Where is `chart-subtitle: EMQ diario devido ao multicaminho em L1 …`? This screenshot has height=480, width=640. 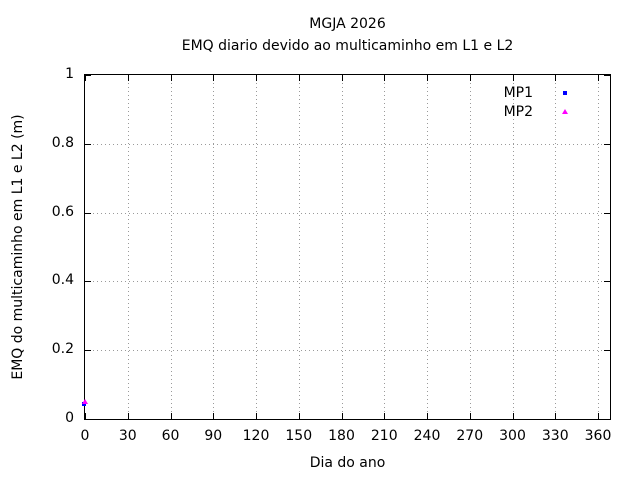
chart-subtitle: EMQ diario devido ao multicaminho em L1 … is located at coordinates (347, 46).